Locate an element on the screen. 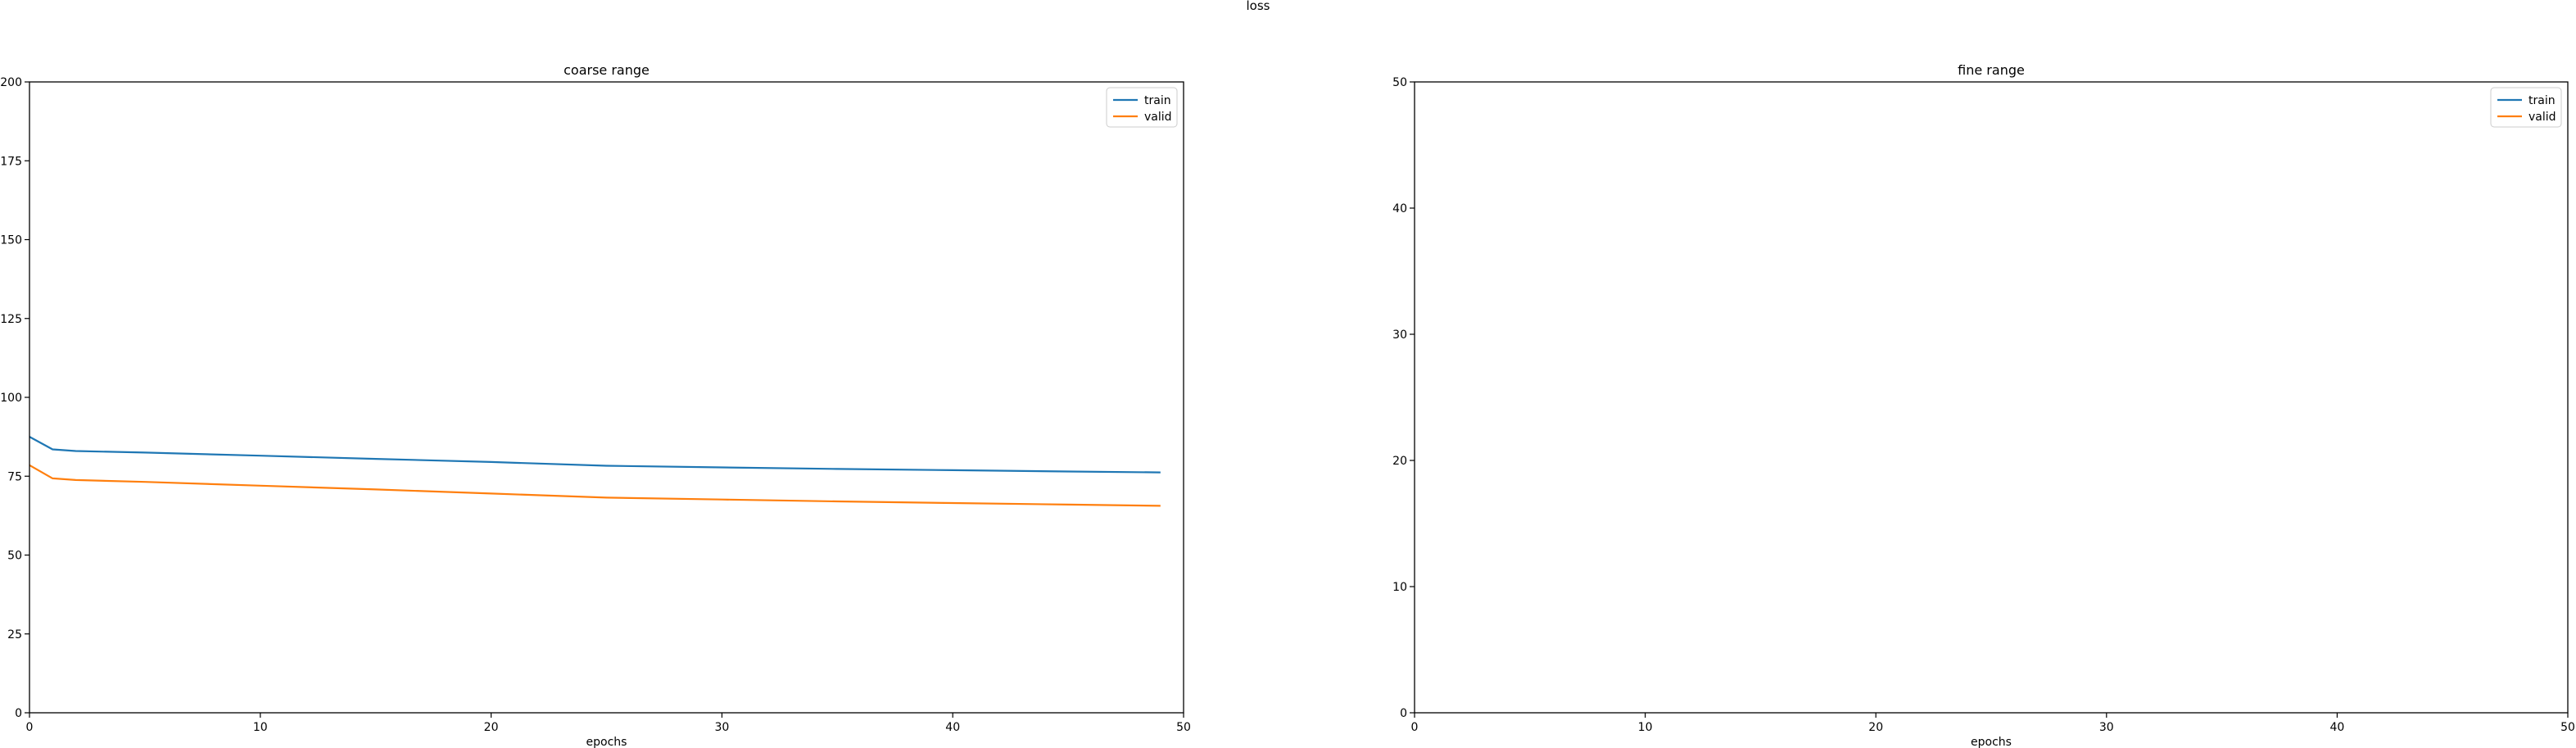 Image resolution: width=2576 pixels, height=748 pixels. y-tick-label: 25 is located at coordinates (14, 634).